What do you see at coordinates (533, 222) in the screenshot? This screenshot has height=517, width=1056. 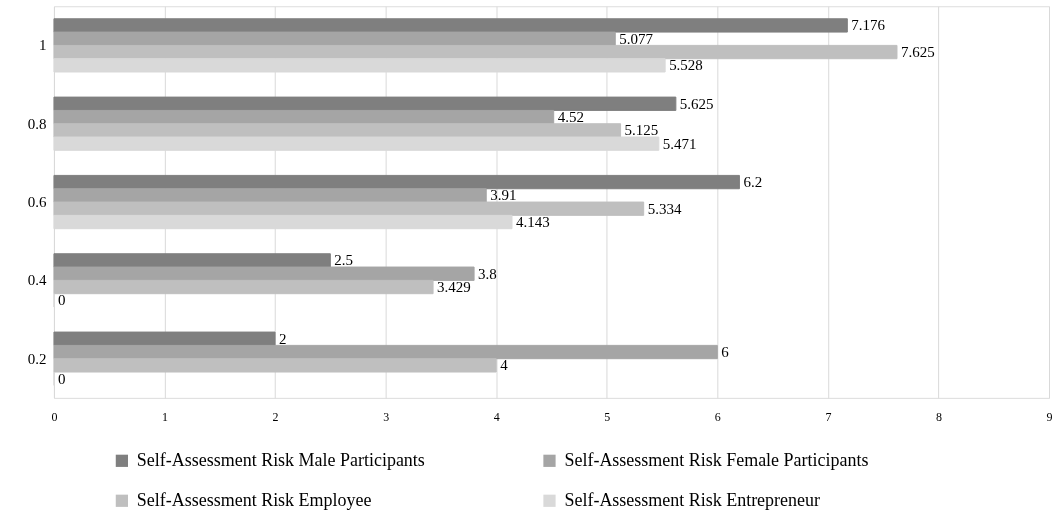 I see `data-label: 4.143` at bounding box center [533, 222].